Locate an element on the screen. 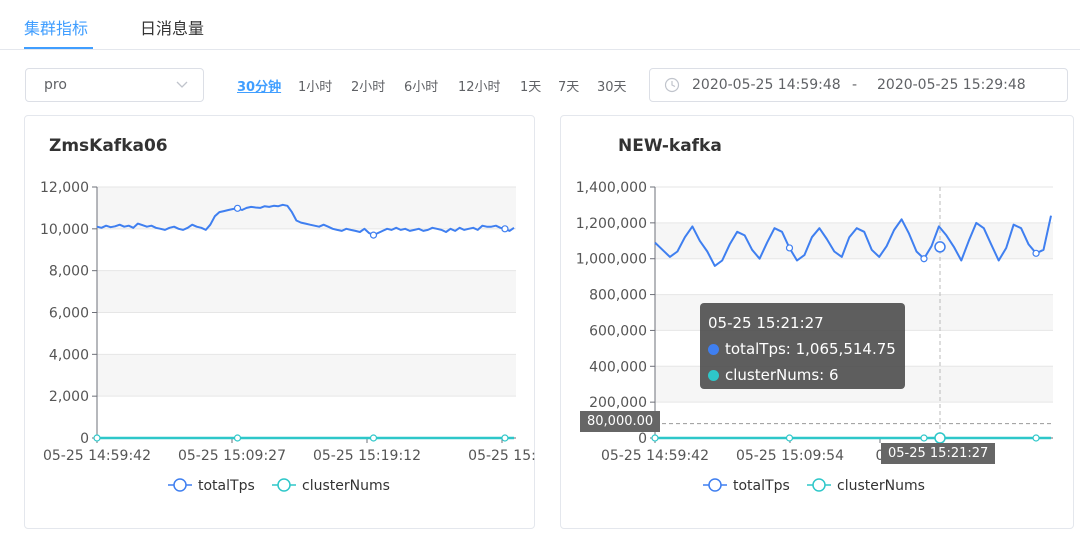  tooltip-totaltps: totalTps: 1,065,514.75 is located at coordinates (810, 349).